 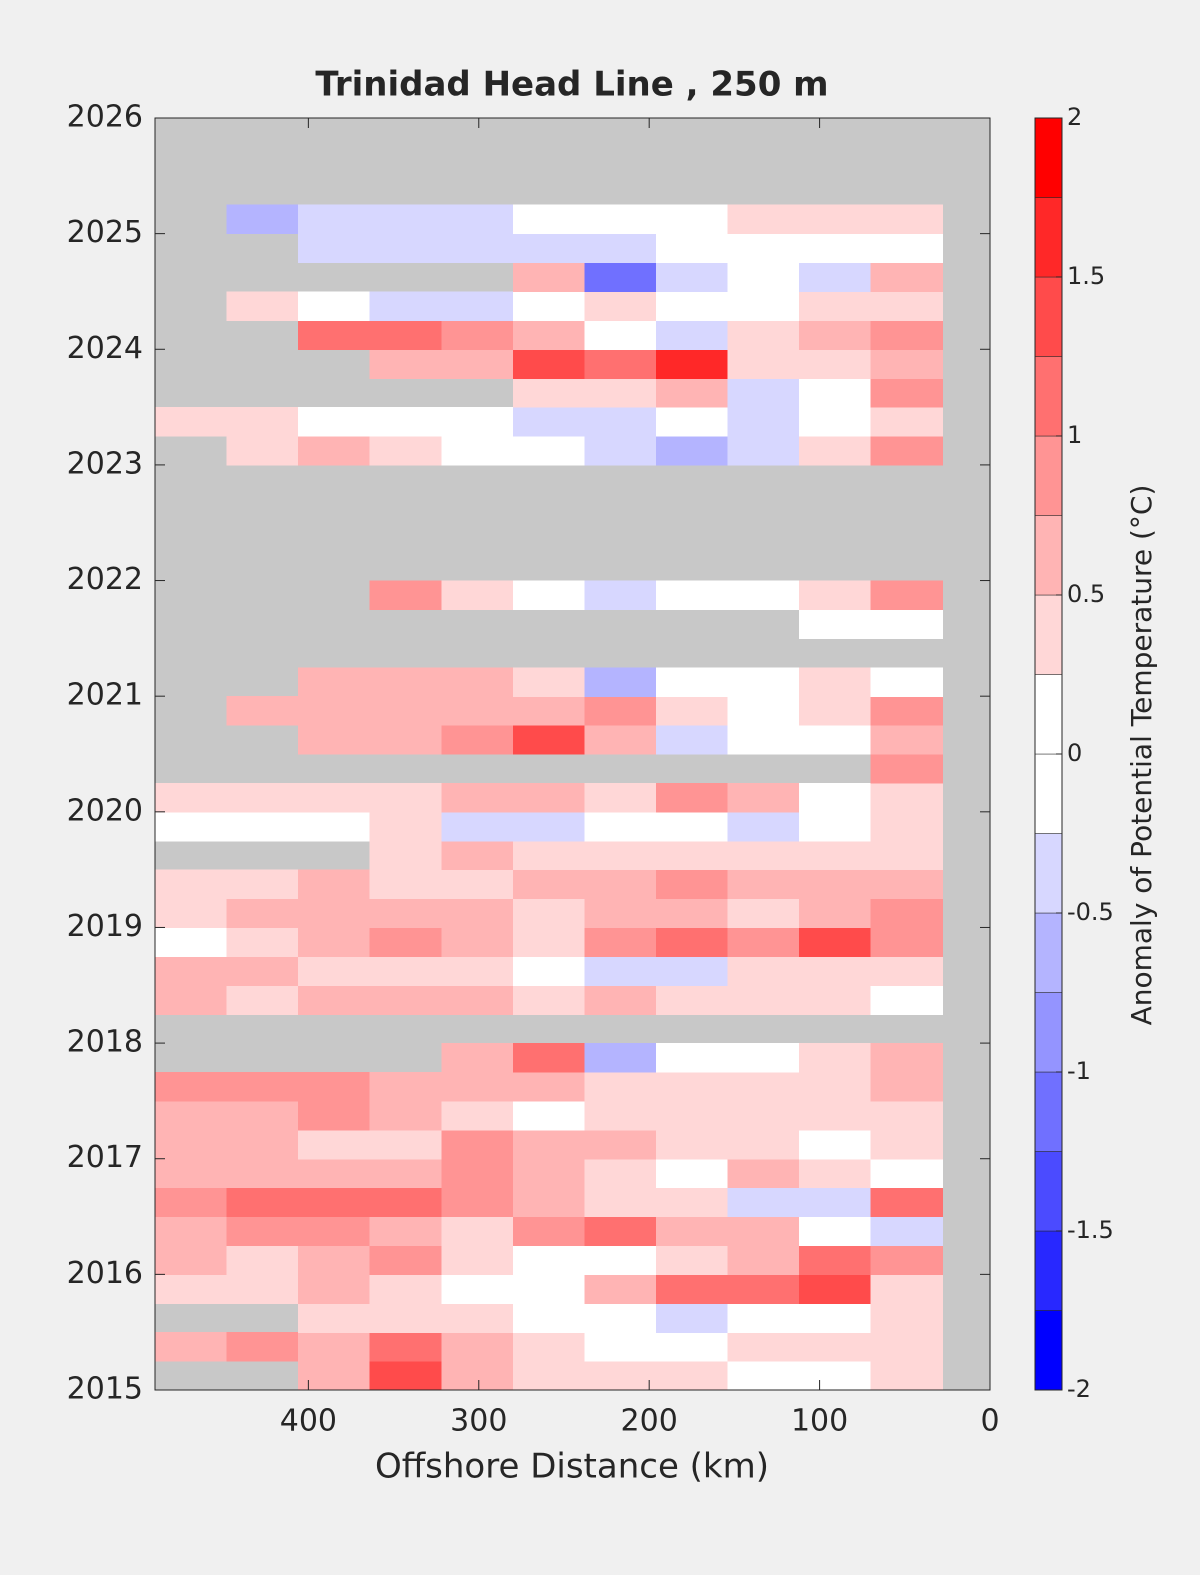 What do you see at coordinates (105, 579) in the screenshot?
I see `y-tick-label: 2022` at bounding box center [105, 579].